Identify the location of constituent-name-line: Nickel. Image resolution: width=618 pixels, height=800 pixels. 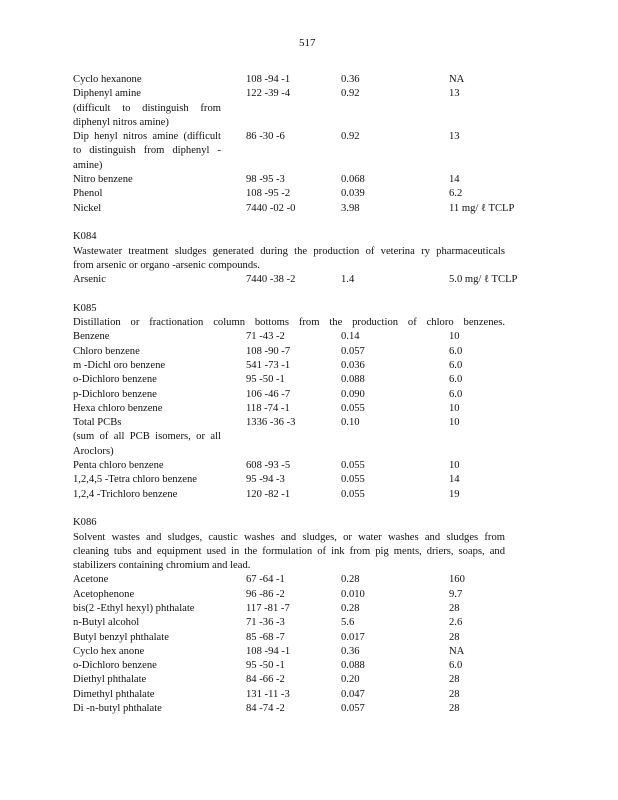
(87, 208).